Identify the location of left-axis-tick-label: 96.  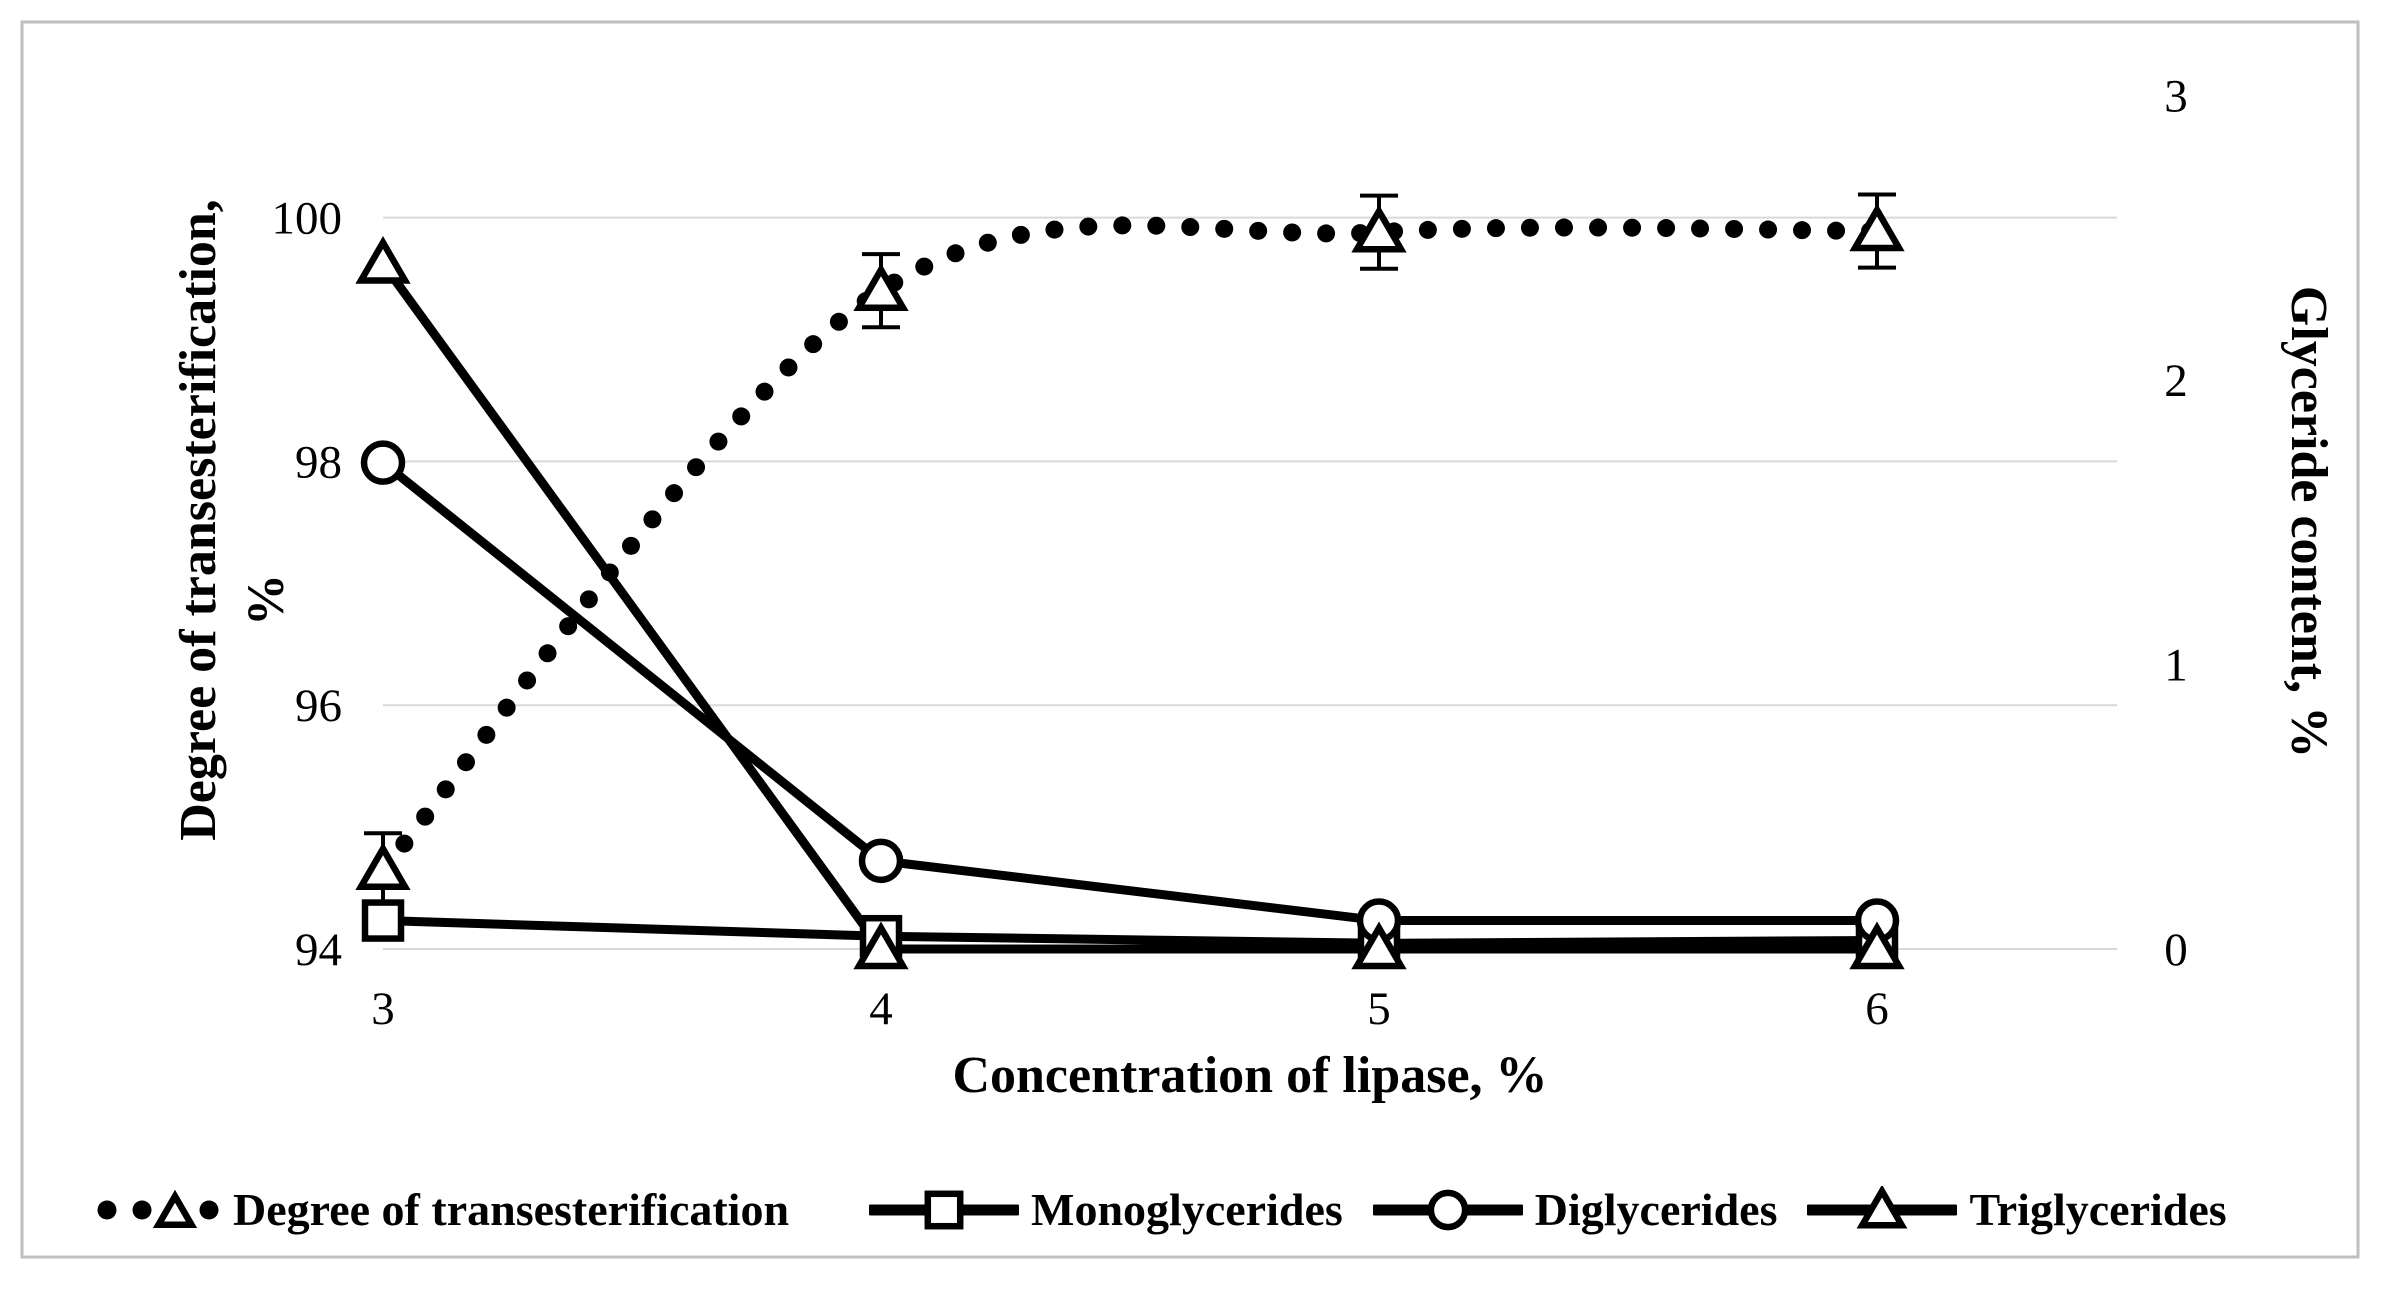
(318, 706).